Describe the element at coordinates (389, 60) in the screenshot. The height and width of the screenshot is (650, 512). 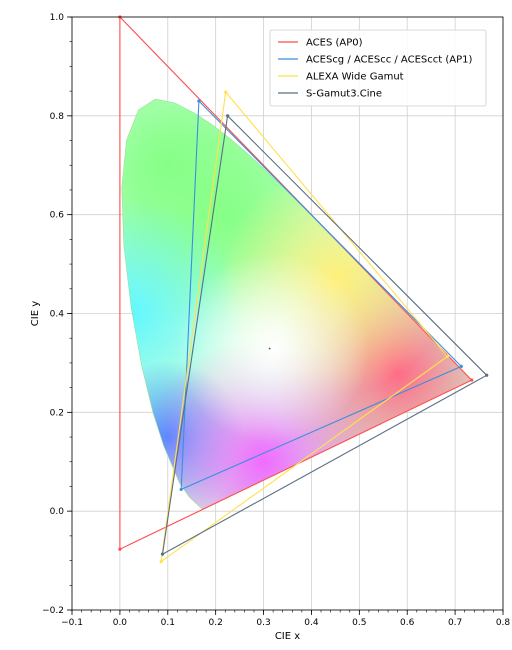
I see `legend-entry: ACEScg / ACEScc / ACEScct (AP1)` at that location.